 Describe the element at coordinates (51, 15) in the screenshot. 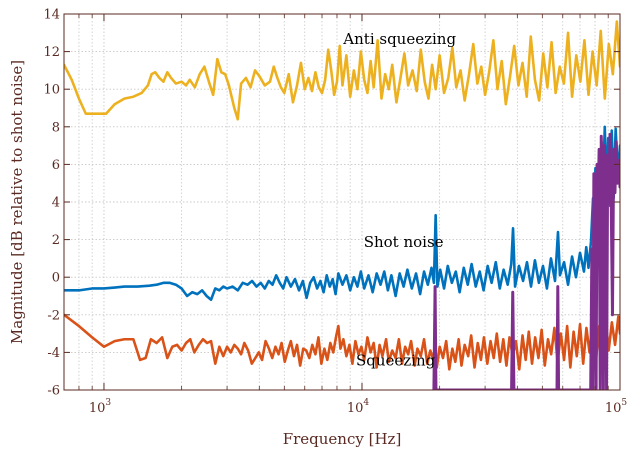

I see `y-tick-label: 14` at that location.